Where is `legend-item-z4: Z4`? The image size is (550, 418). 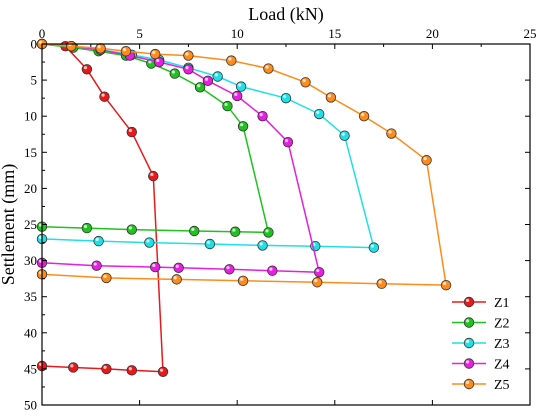 legend-item-z4: Z4 is located at coordinates (481, 365).